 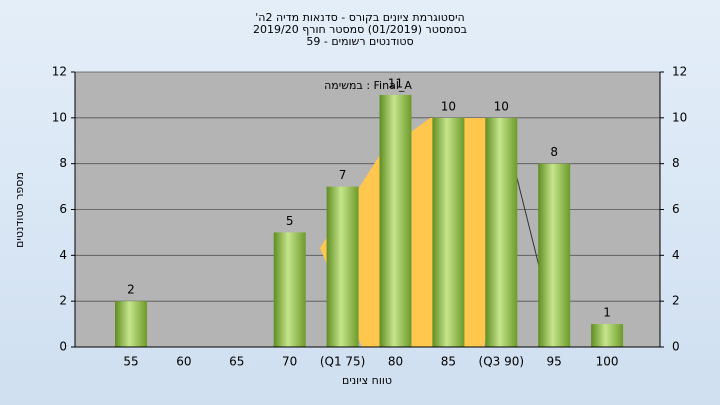 What do you see at coordinates (359, 17) in the screenshot?
I see `chart-title: היסטוגרמת ציונים בקורס - סדנאות מדיה 2ה'` at bounding box center [359, 17].